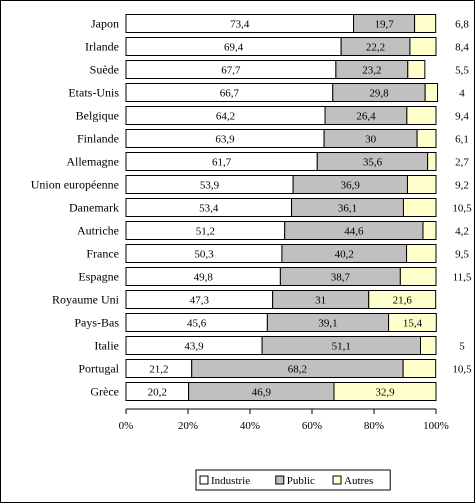  I want to click on value-label-industrie-france: 50,3, so click(204, 255).